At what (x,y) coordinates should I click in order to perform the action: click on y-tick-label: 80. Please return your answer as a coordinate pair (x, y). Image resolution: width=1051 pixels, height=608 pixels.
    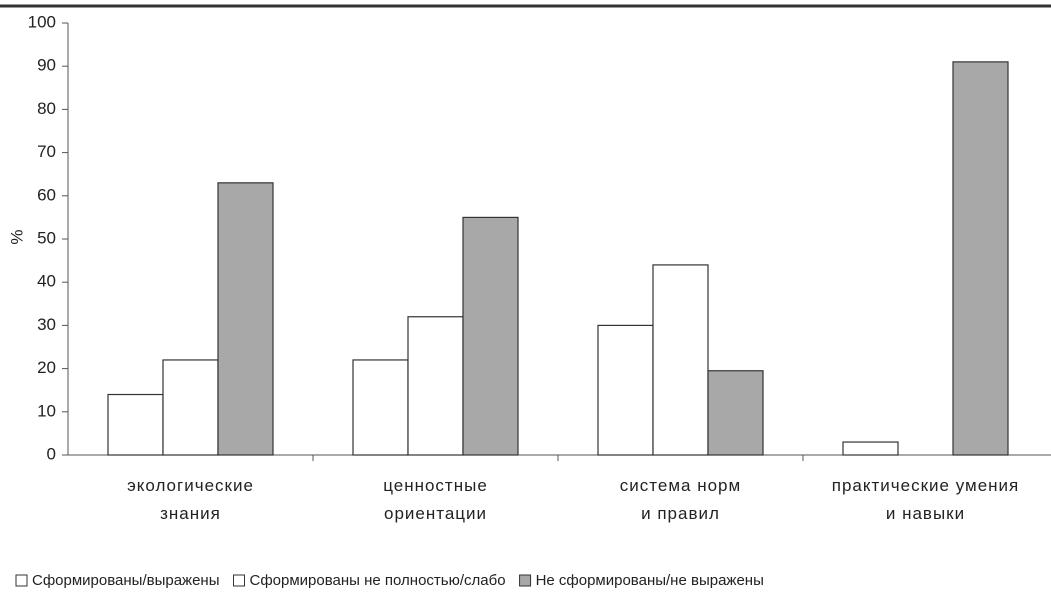
    Looking at the image, I should click on (46, 108).